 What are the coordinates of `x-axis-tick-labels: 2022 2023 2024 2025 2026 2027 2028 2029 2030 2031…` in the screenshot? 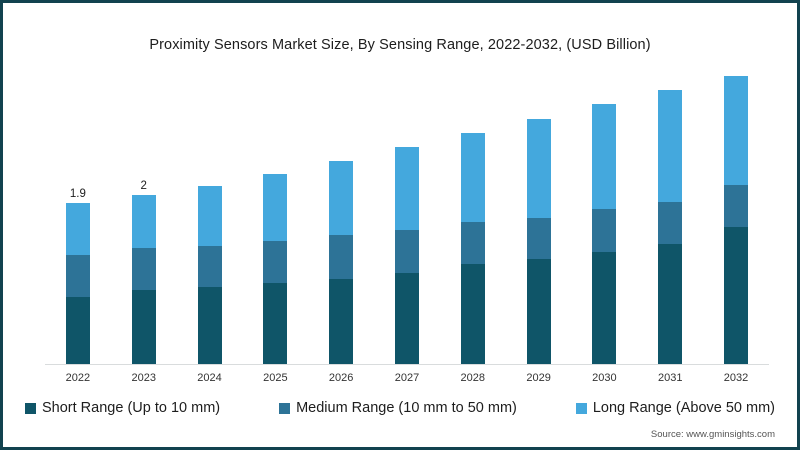 It's located at (407, 378).